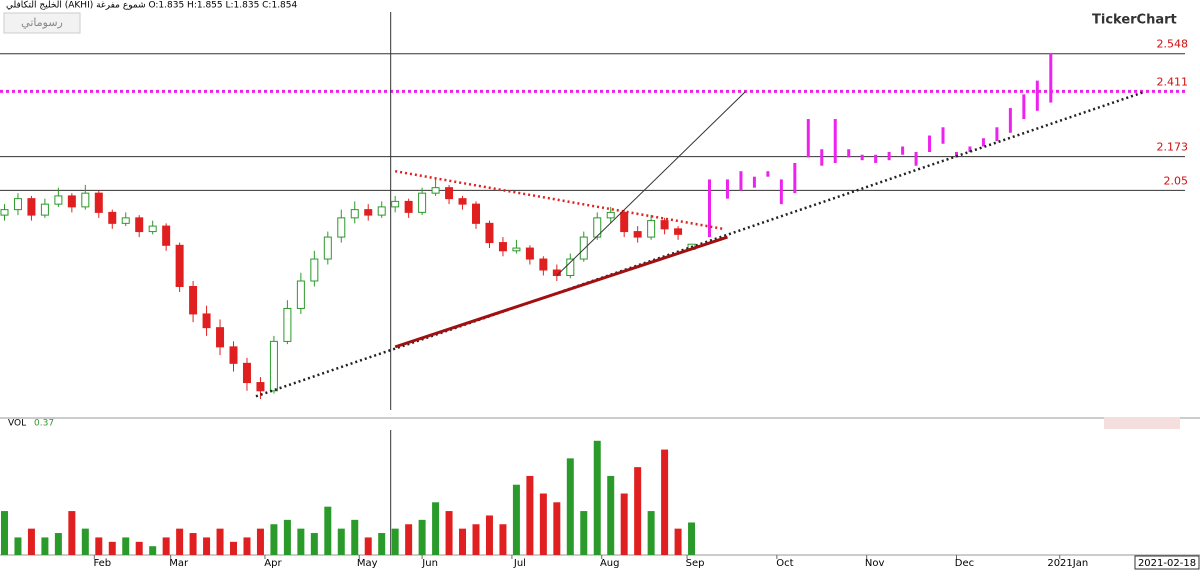  I want to click on date-box, so click(1167, 562).